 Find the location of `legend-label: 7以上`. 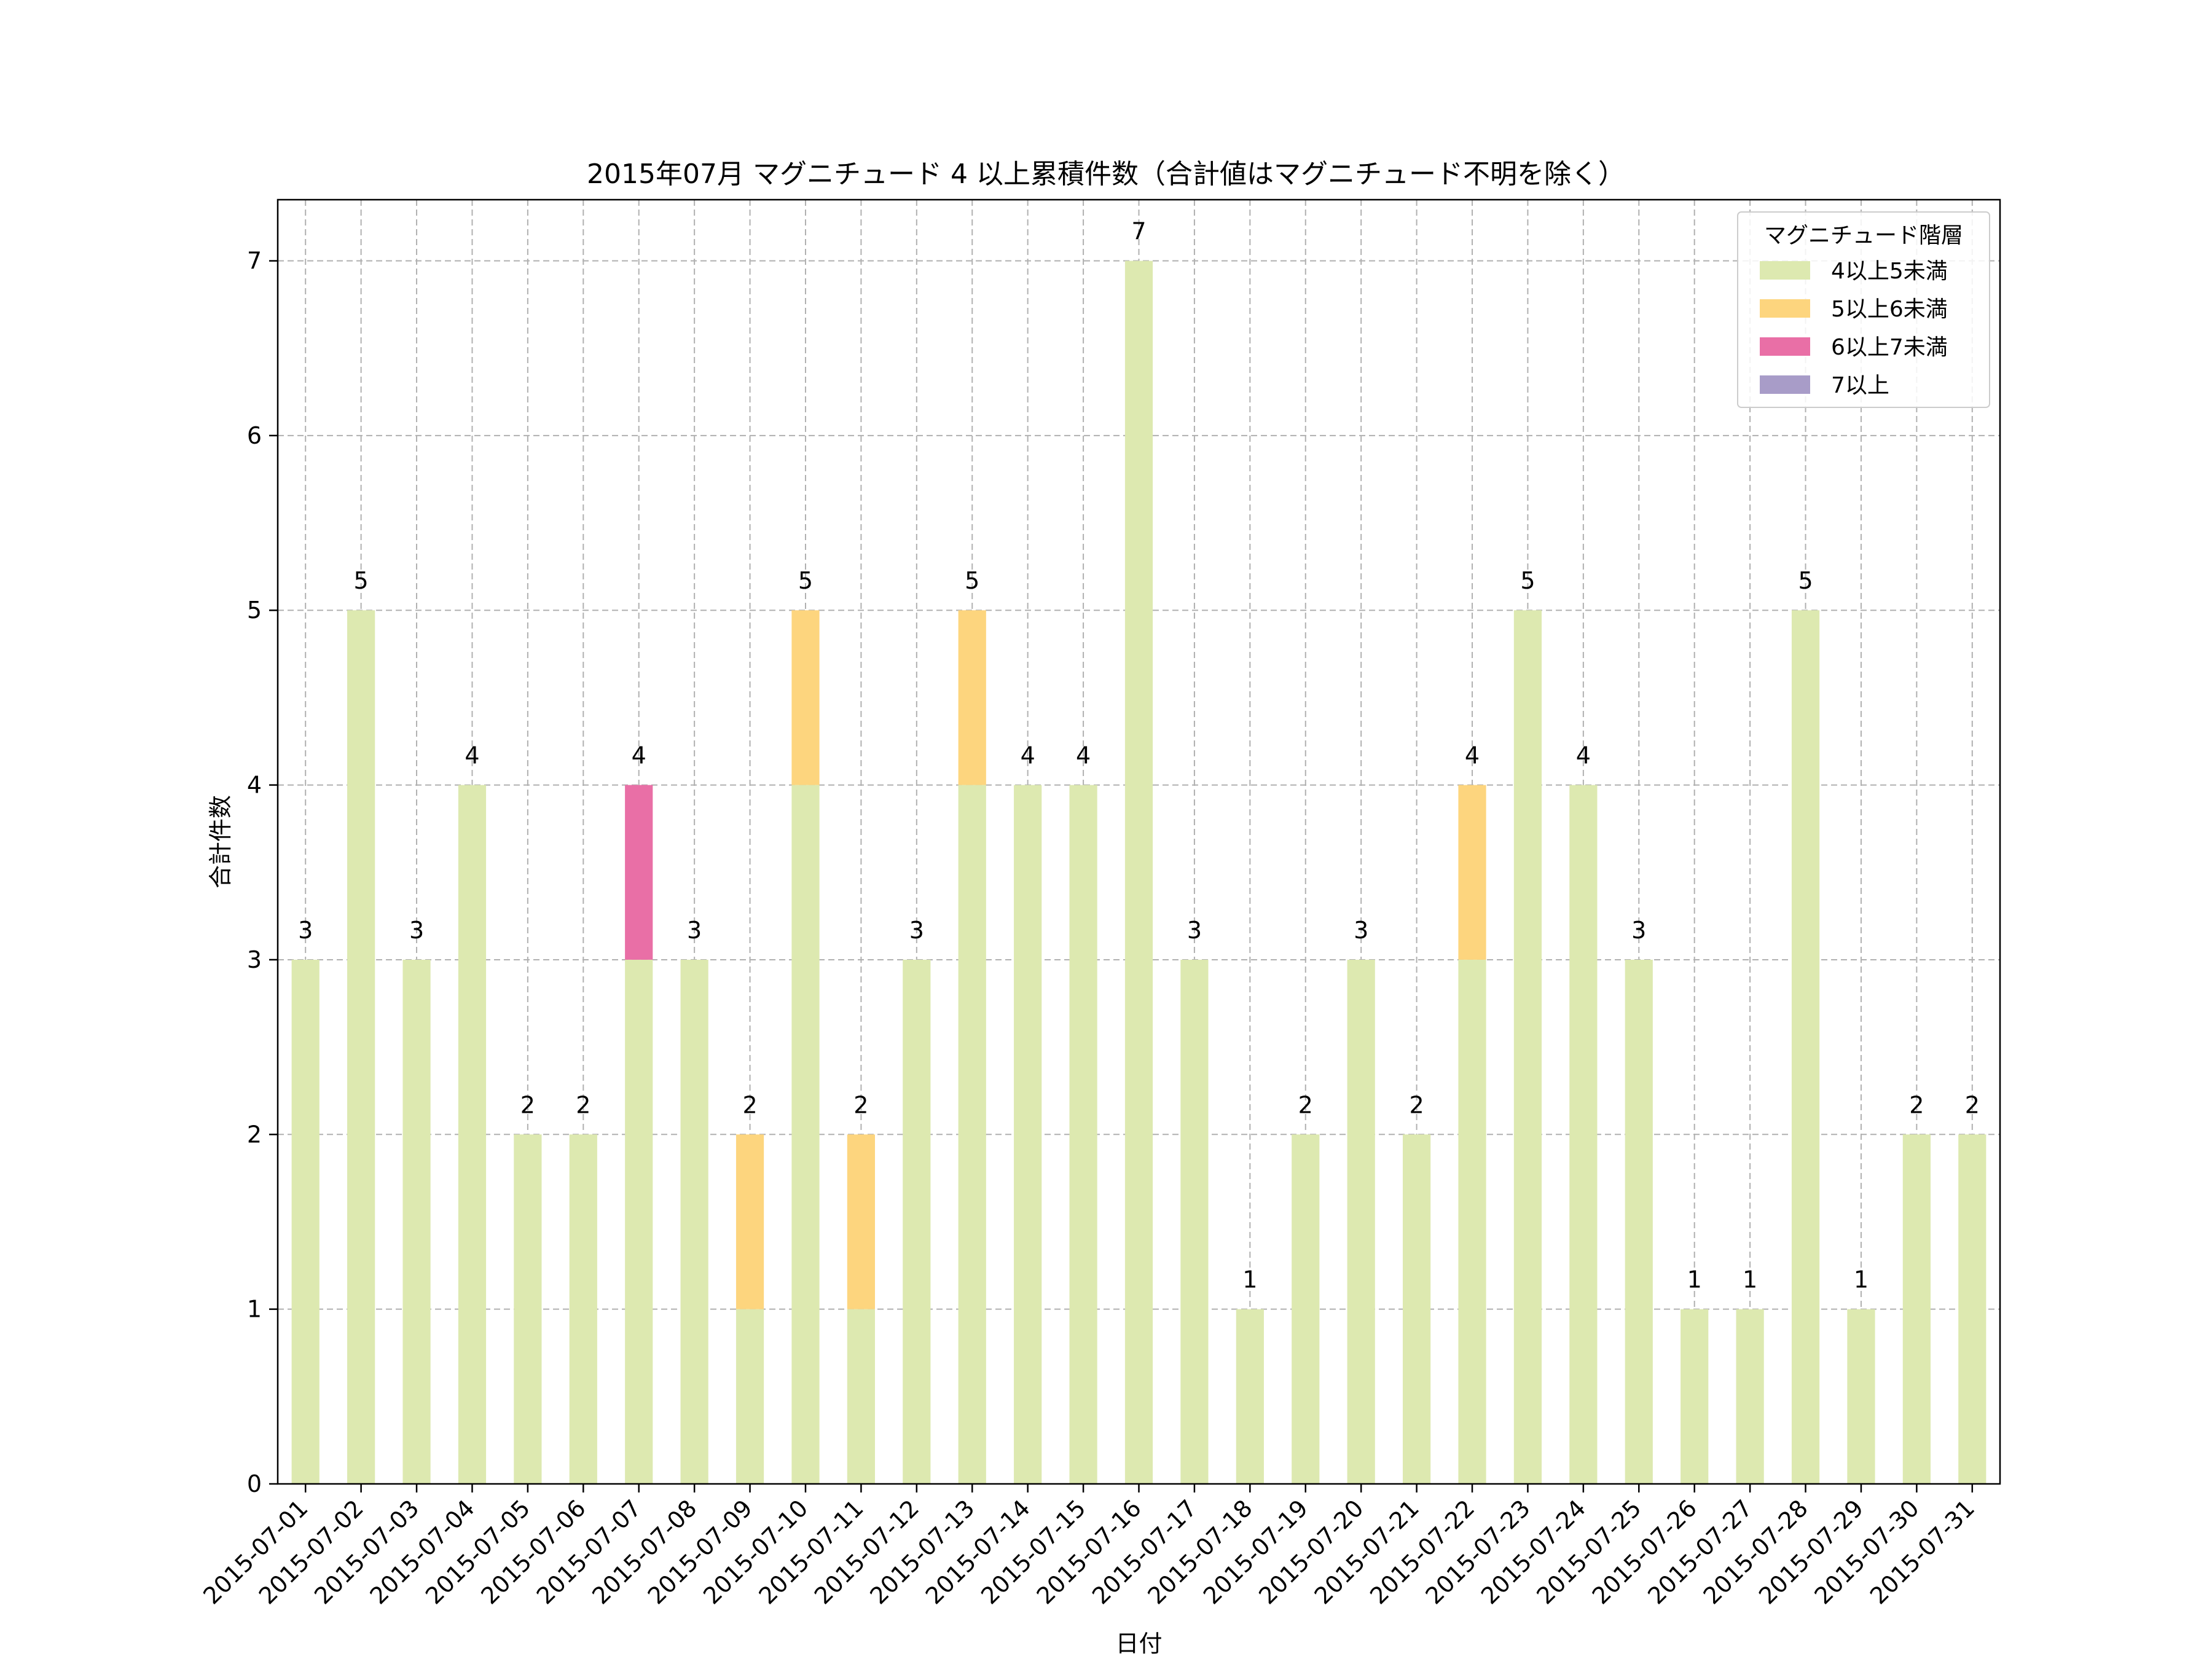

legend-label: 7以上 is located at coordinates (1860, 385).